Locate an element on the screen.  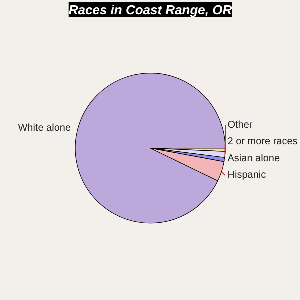
slice-label: Hispanic is located at coordinates (247, 176).